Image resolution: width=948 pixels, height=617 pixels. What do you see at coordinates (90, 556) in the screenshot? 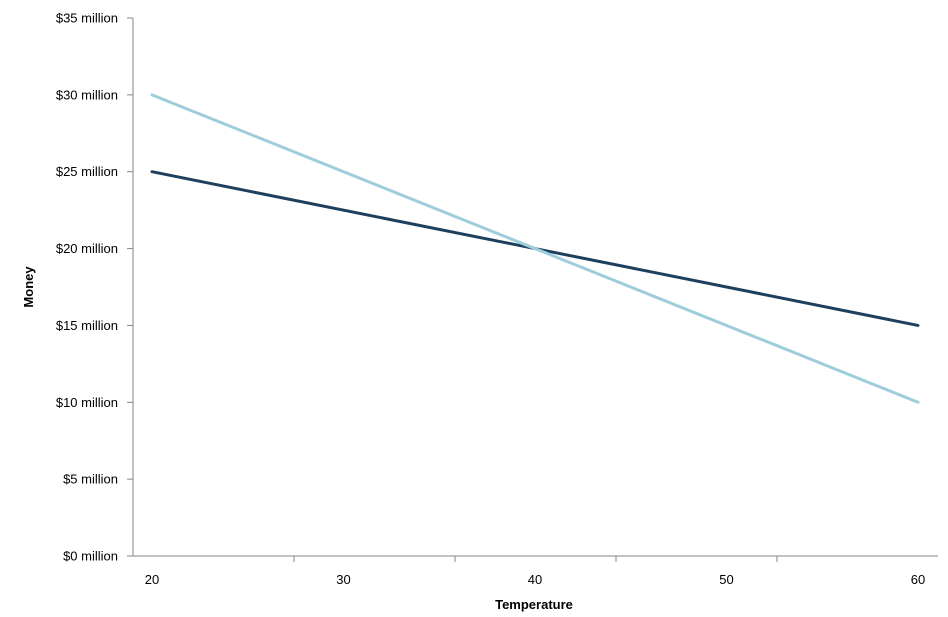
I see `y-tick-label: $0 million` at bounding box center [90, 556].